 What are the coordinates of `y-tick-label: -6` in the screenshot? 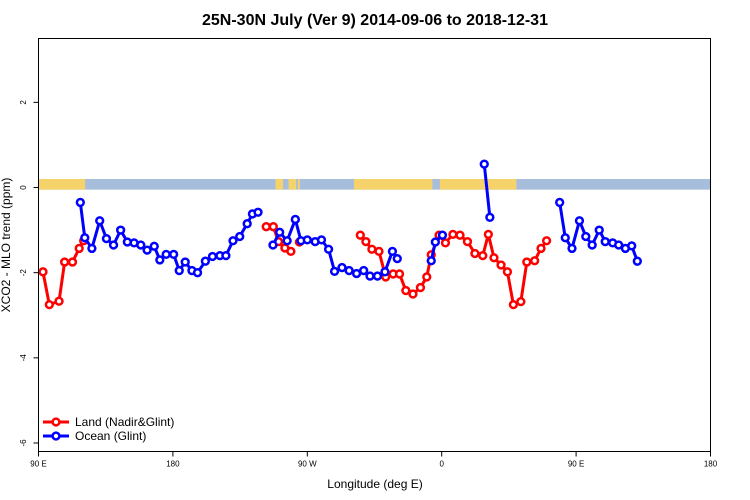 It's located at (23, 443).